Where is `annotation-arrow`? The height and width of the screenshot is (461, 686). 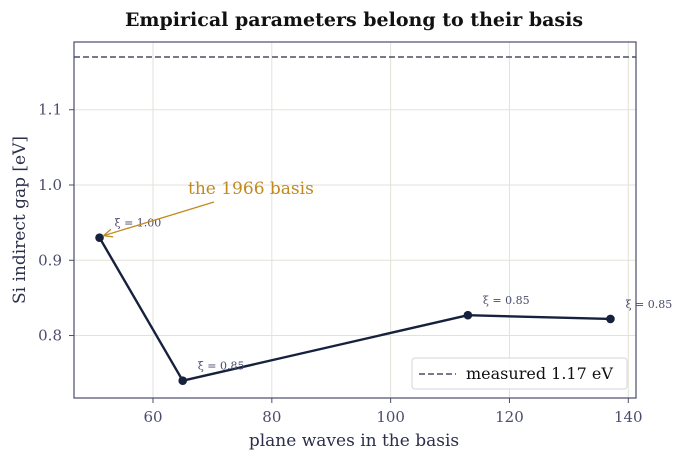
annotation-arrow is located at coordinates (159, 218).